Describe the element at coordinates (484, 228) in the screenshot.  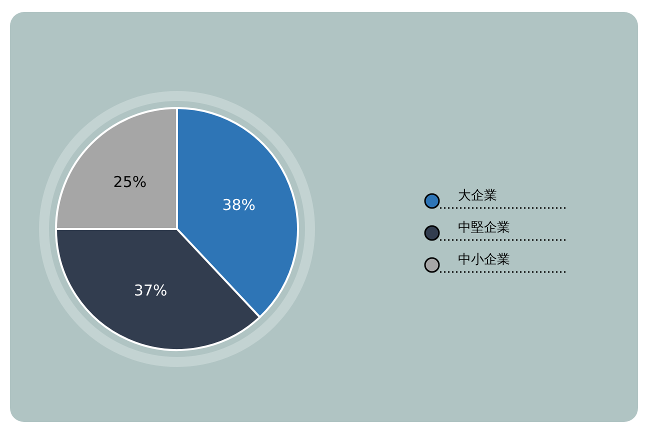
I see `legend-label: 中堅企業` at that location.